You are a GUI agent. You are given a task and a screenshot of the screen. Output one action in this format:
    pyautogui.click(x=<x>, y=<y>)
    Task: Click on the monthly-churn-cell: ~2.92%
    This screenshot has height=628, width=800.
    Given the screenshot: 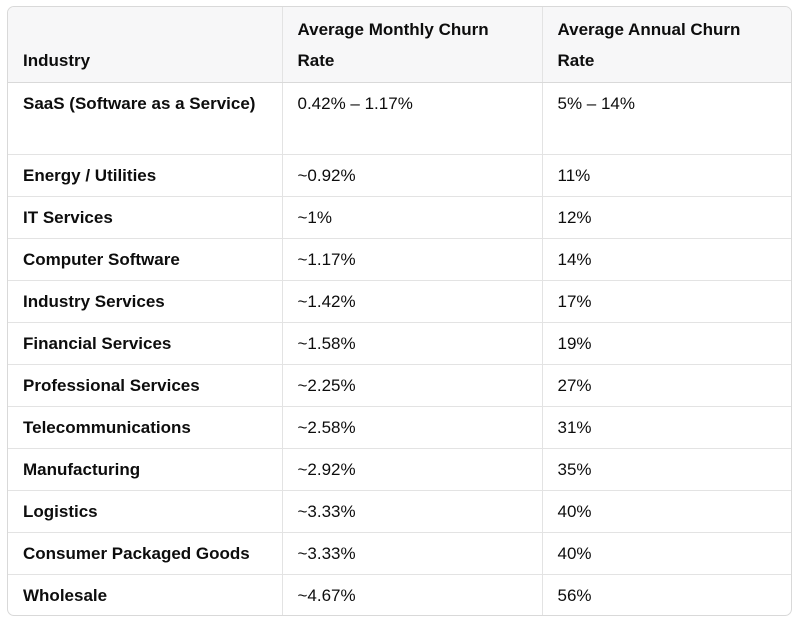 What is the action you would take?
    pyautogui.click(x=411, y=469)
    